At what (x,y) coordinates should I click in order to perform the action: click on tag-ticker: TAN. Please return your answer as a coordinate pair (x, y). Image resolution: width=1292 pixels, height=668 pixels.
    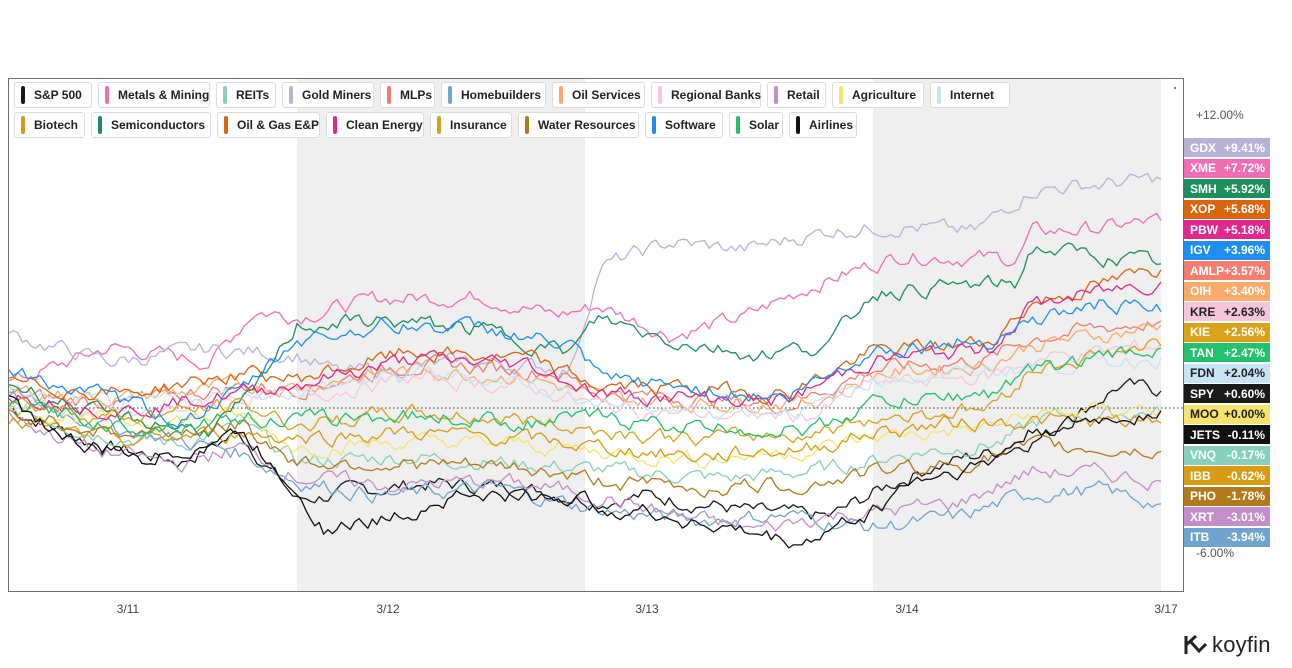
    Looking at the image, I should click on (1202, 352).